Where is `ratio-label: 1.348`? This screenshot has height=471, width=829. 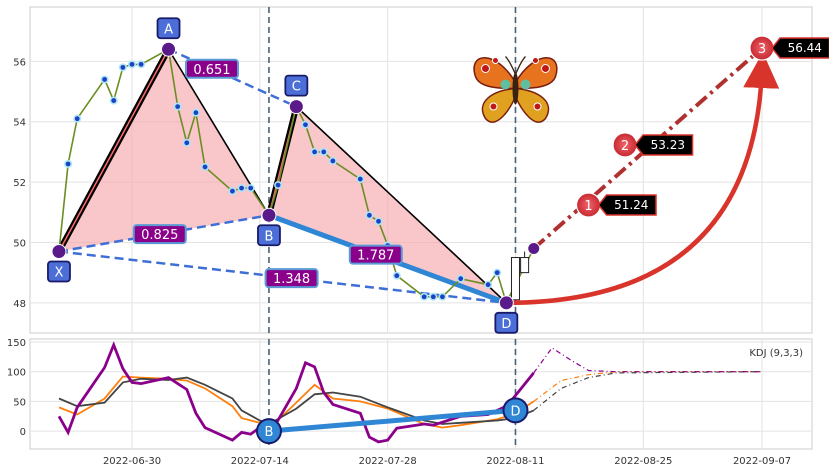 ratio-label: 1.348 is located at coordinates (291, 279).